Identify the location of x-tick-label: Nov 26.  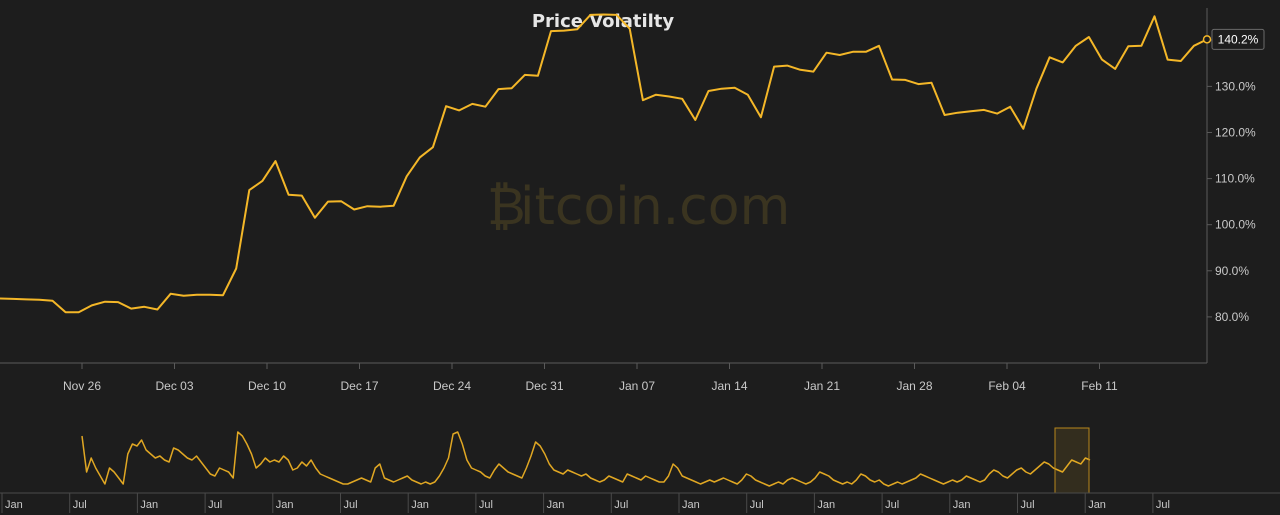
(82, 386).